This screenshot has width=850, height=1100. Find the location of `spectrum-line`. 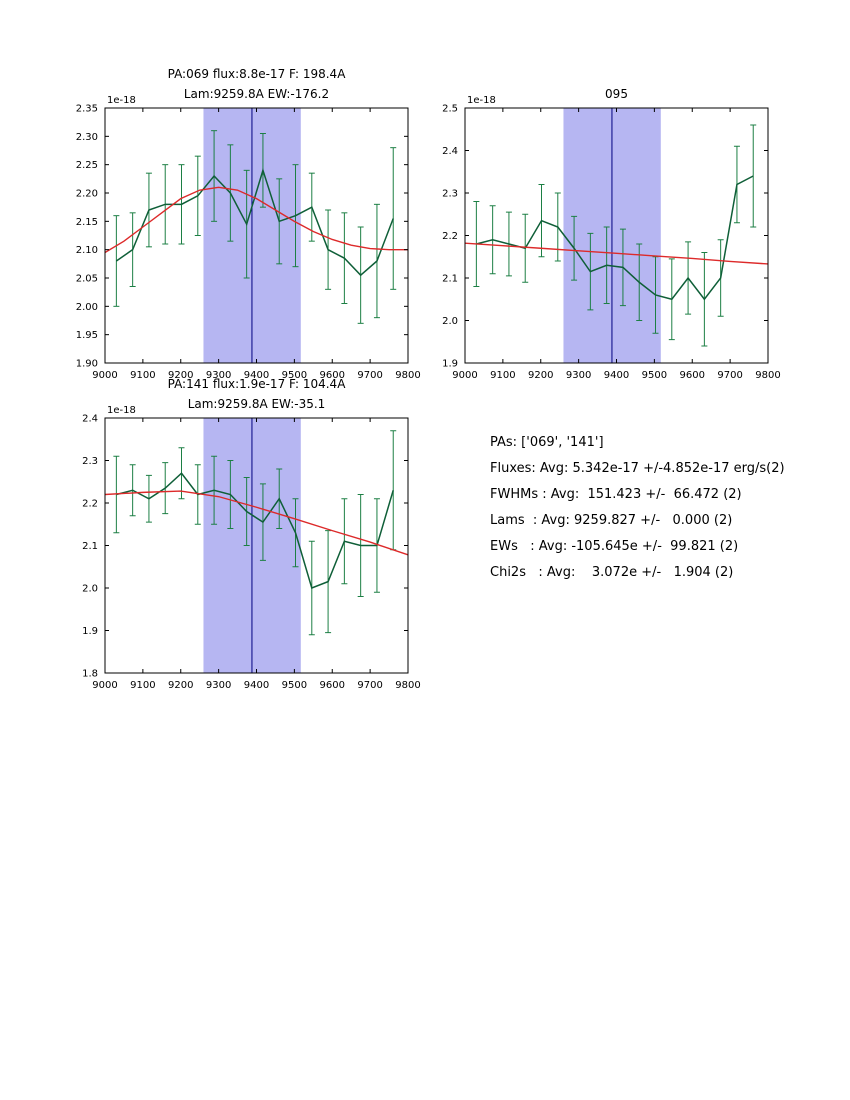

spectrum-line is located at coordinates (255, 530).